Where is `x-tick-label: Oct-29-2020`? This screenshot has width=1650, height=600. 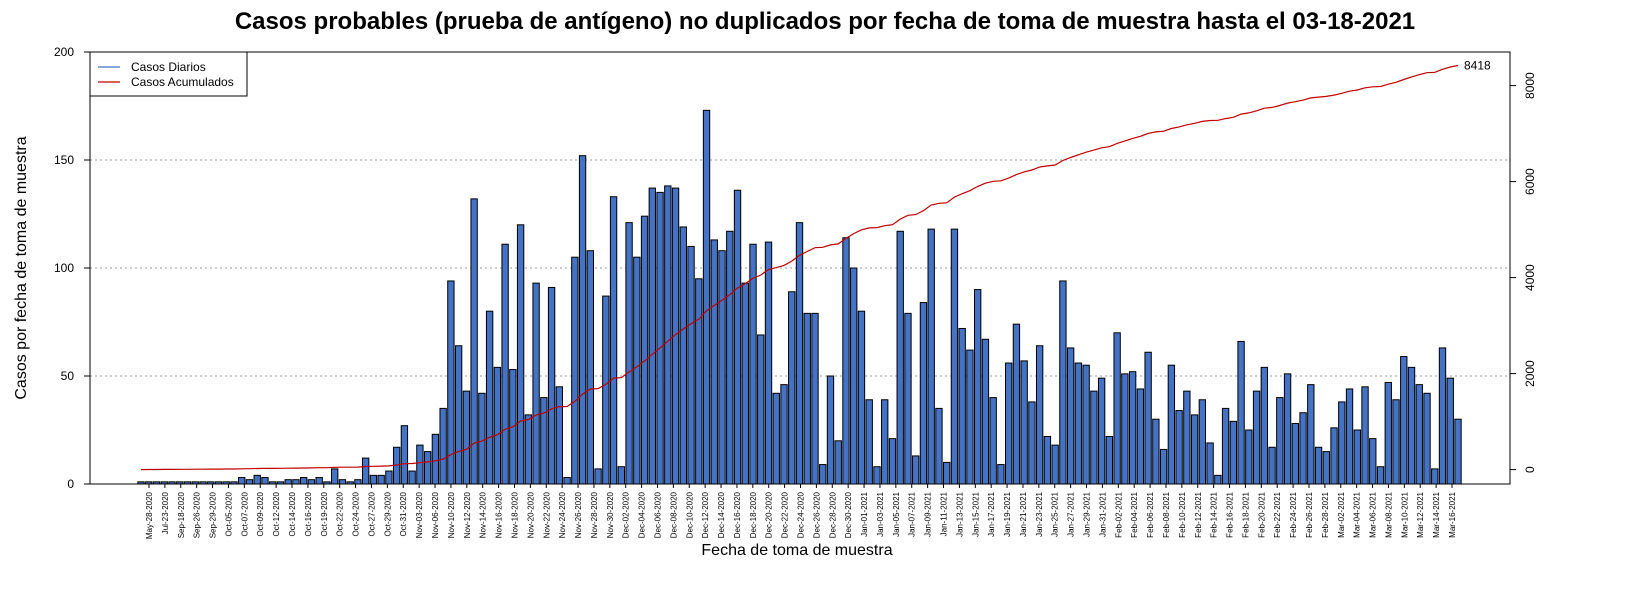 x-tick-label: Oct-29-2020 is located at coordinates (387, 513).